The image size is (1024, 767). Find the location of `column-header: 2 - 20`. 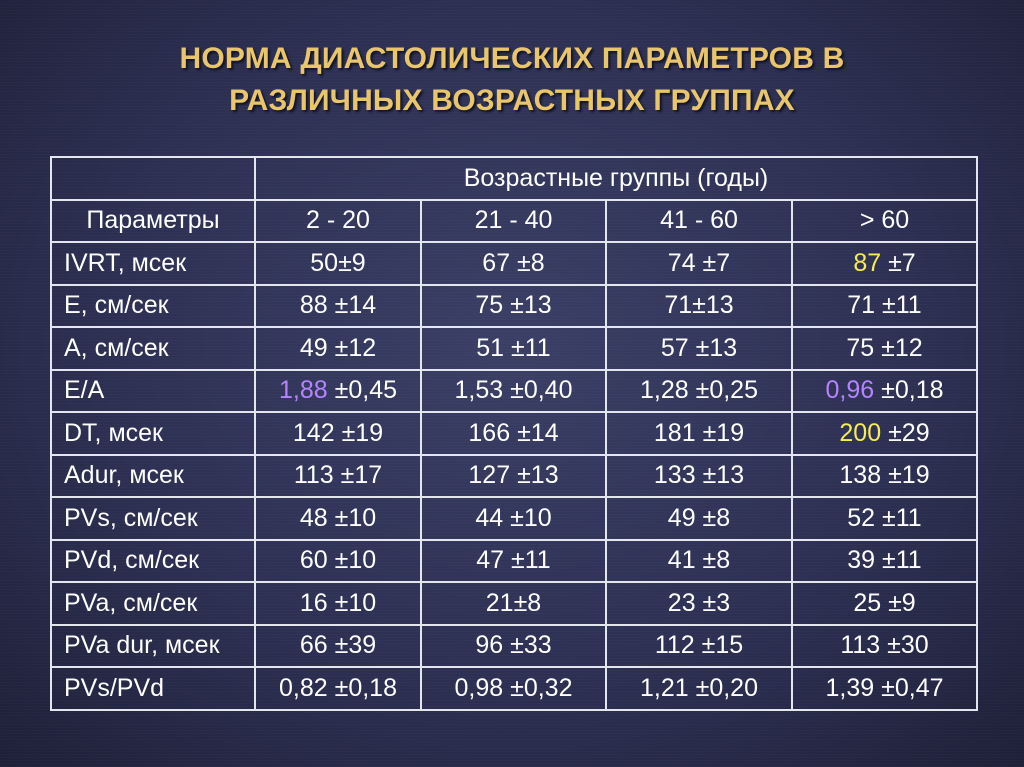

column-header: 2 - 20 is located at coordinates (338, 220).